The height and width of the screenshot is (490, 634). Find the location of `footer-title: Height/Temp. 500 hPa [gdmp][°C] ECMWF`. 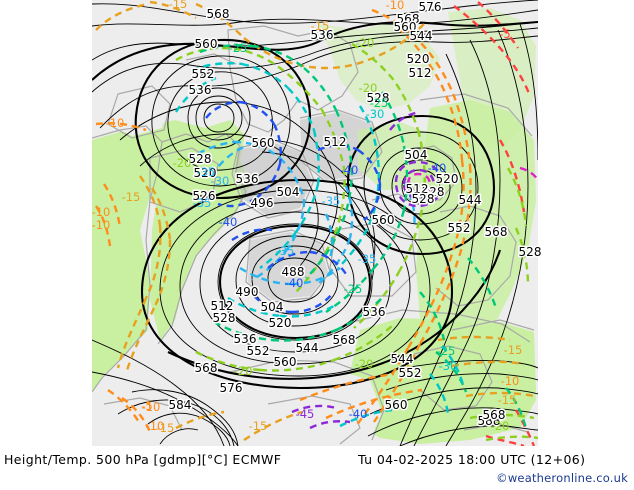

footer-title: Height/Temp. 500 hPa [gdmp][°C] ECMWF is located at coordinates (143, 459).